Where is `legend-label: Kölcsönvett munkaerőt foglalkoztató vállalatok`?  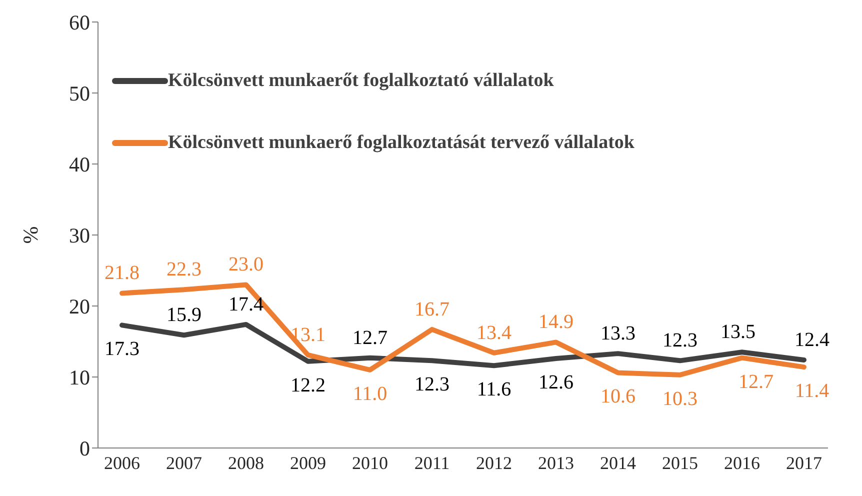 legend-label: Kölcsönvett munkaerőt foglalkoztató vállalatok is located at coordinates (361, 81).